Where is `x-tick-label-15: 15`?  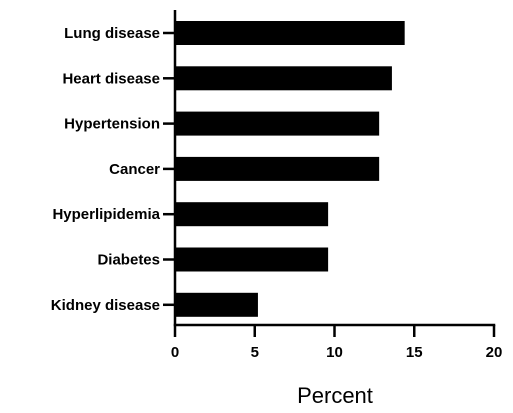
x-tick-label-15: 15 is located at coordinates (414, 352).